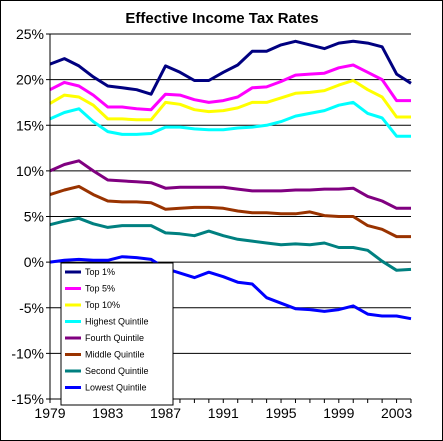 The width and height of the screenshot is (443, 441). I want to click on legend-label-second-quintile: Second Quintile, so click(117, 371).